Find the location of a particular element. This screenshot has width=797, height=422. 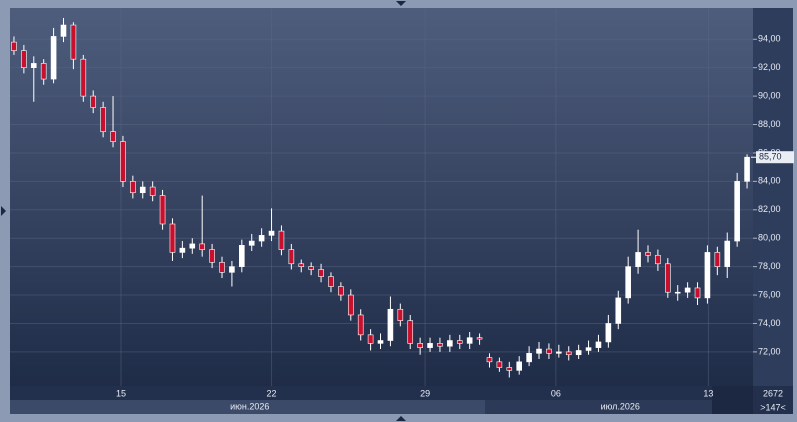

y-tick-label: 78,00 is located at coordinates (769, 266).